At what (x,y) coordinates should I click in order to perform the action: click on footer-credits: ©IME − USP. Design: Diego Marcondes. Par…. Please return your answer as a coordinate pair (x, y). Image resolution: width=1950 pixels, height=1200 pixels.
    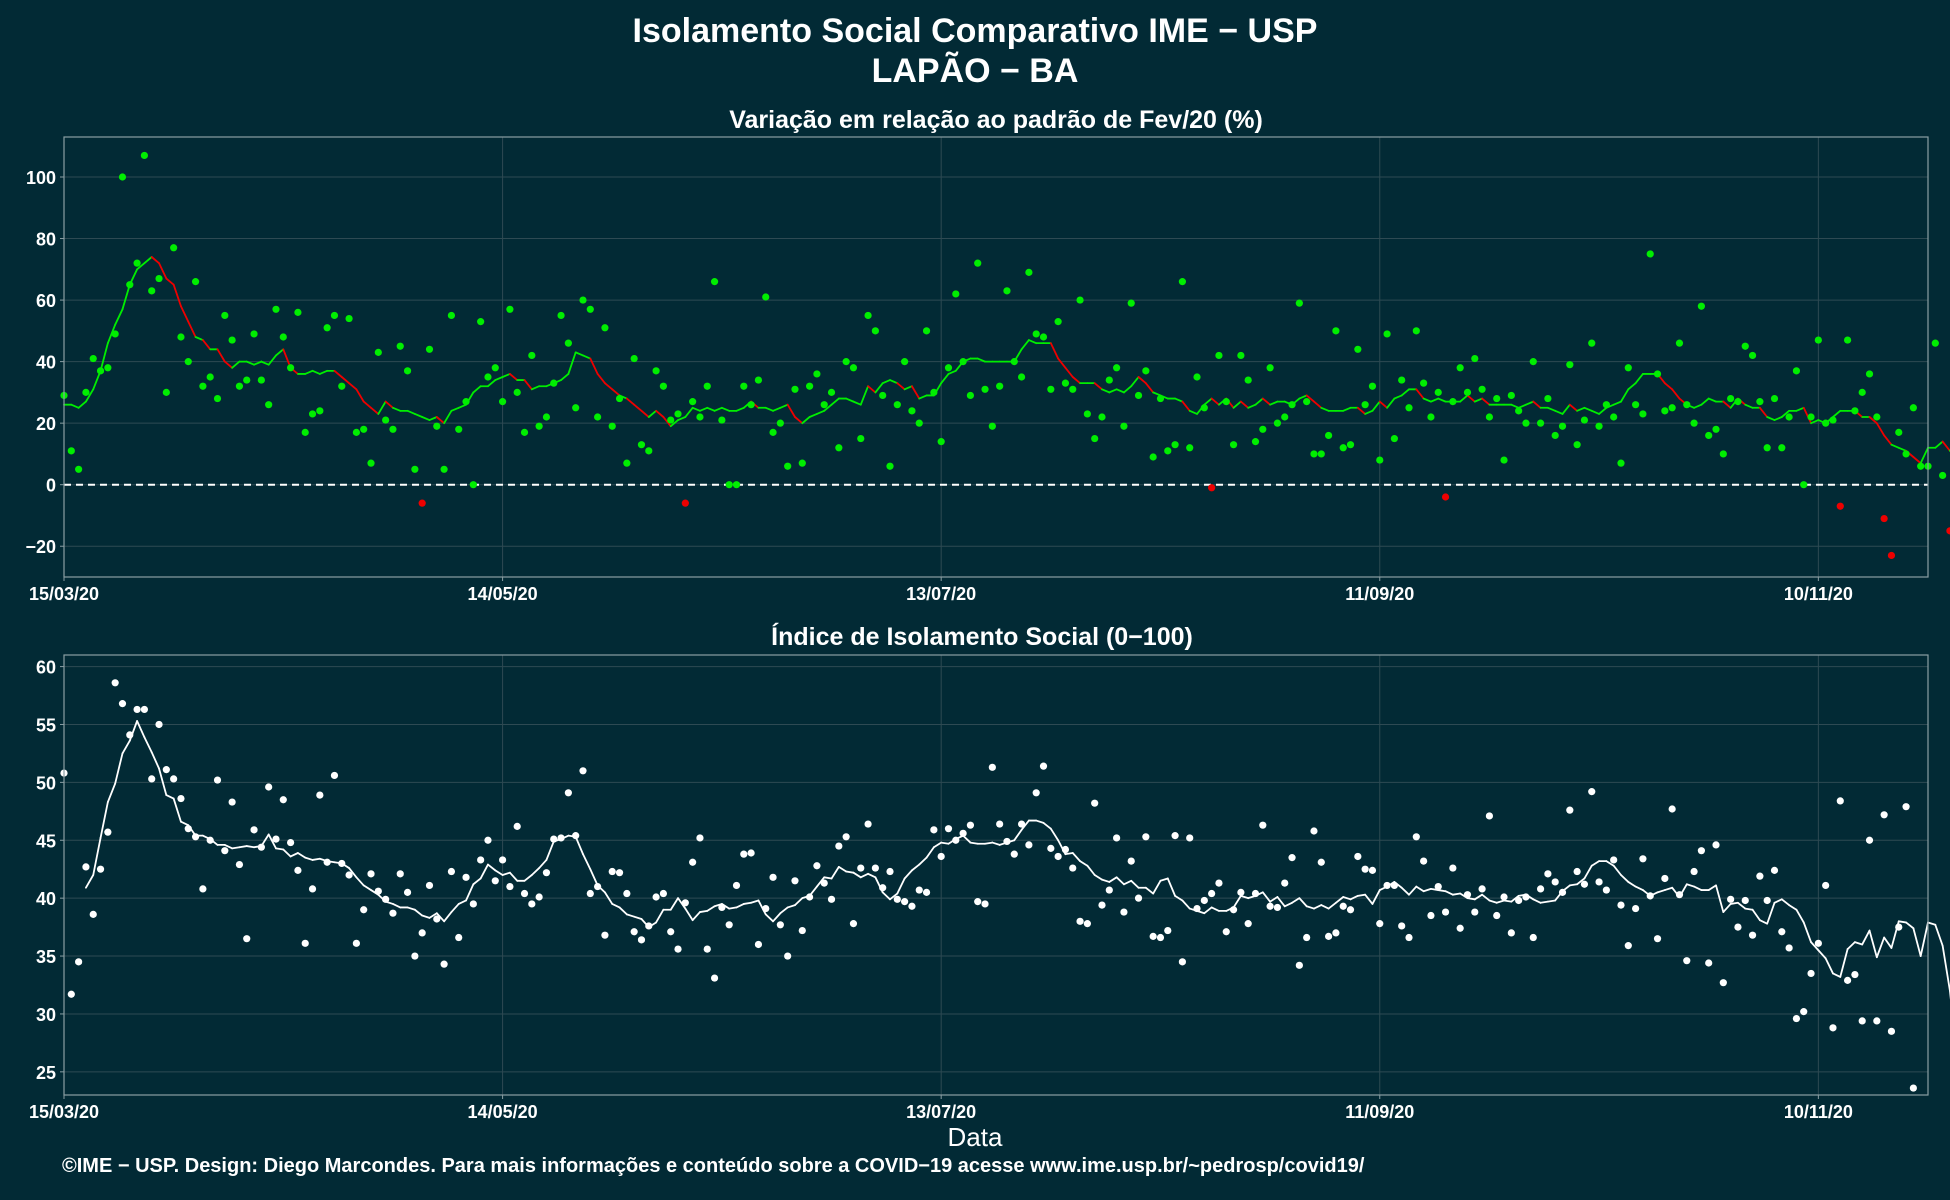
    Looking at the image, I should click on (713, 1166).